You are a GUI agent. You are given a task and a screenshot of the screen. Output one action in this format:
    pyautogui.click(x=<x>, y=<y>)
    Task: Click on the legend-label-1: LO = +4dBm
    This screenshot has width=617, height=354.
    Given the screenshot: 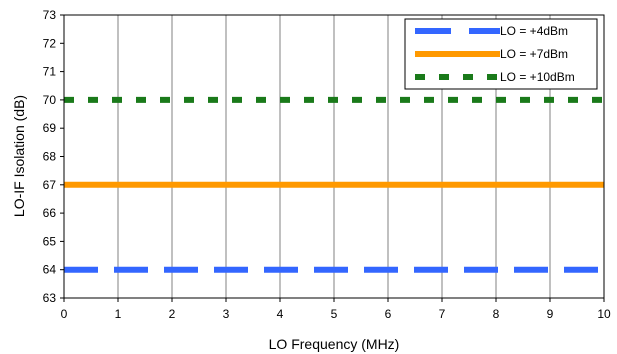 What is the action you would take?
    pyautogui.click(x=534, y=31)
    